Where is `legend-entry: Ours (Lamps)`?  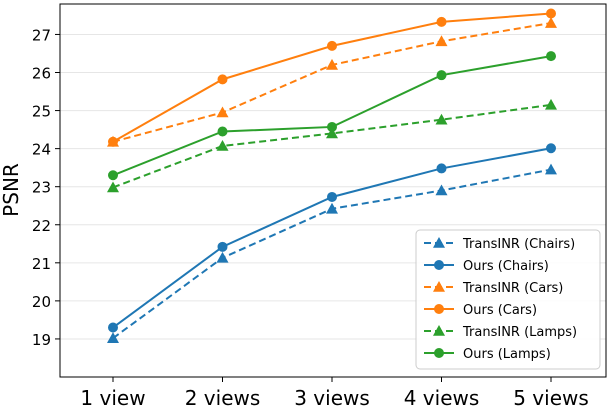
legend-entry: Ours (Lamps) is located at coordinates (487, 354).